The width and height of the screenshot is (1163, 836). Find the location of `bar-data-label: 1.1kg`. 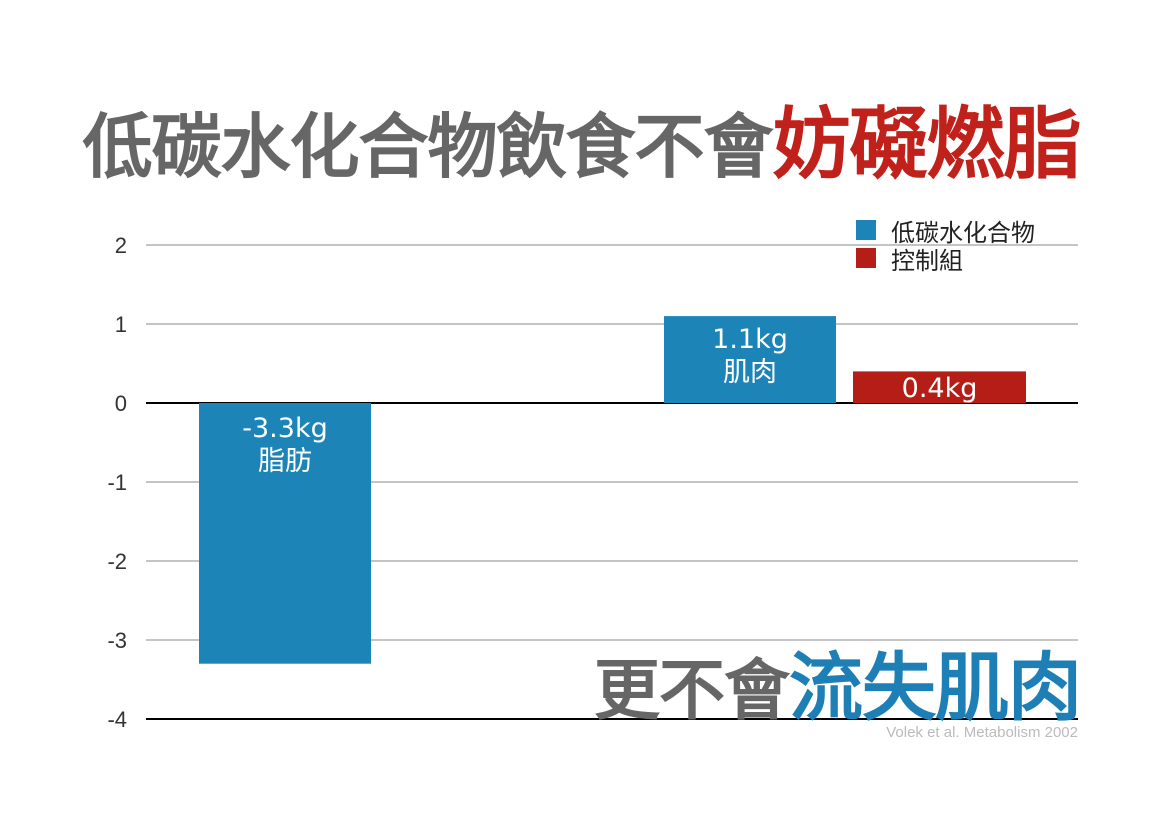

bar-data-label: 1.1kg is located at coordinates (750, 339).